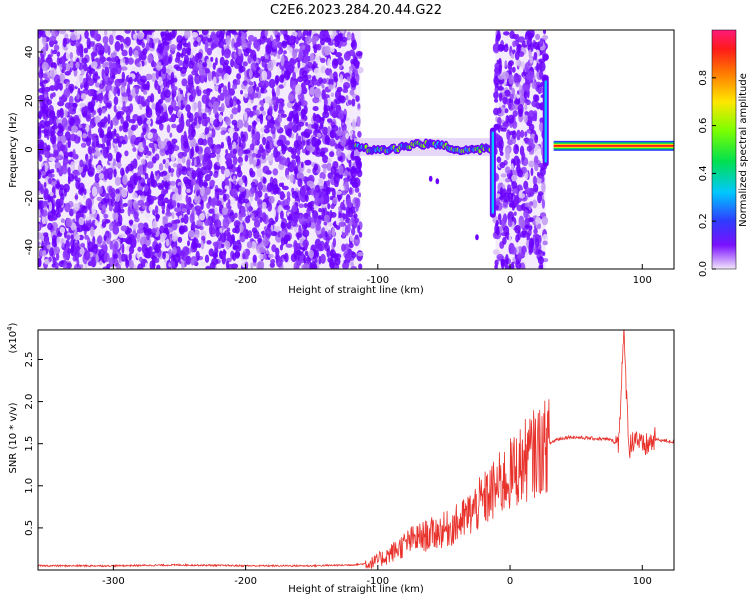 The image size is (750, 600). What do you see at coordinates (707, 173) in the screenshot?
I see `colorbar-ticks: 0.0 0.2 0.4 0.6 0.8` at bounding box center [707, 173].